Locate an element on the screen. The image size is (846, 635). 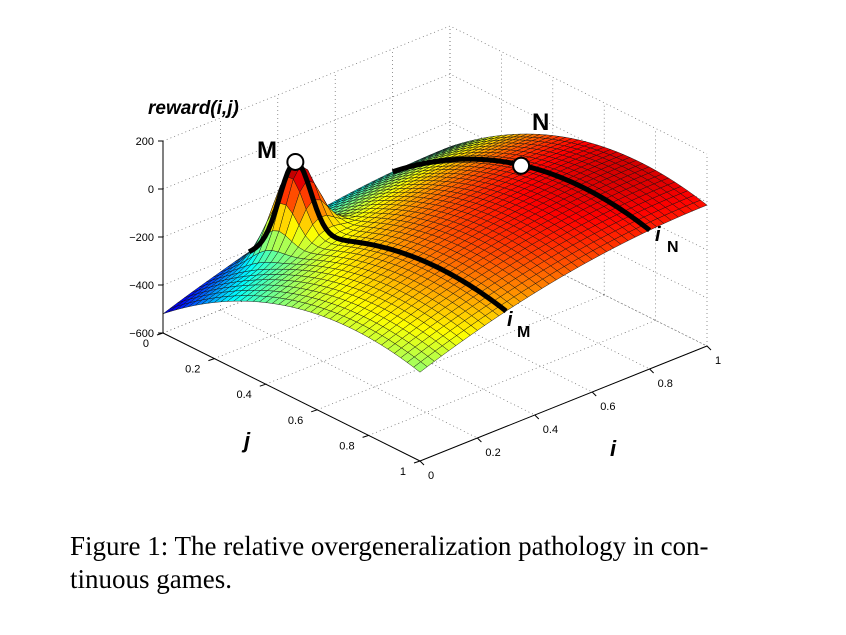
y-tick-label: 0 is located at coordinates (146, 344).